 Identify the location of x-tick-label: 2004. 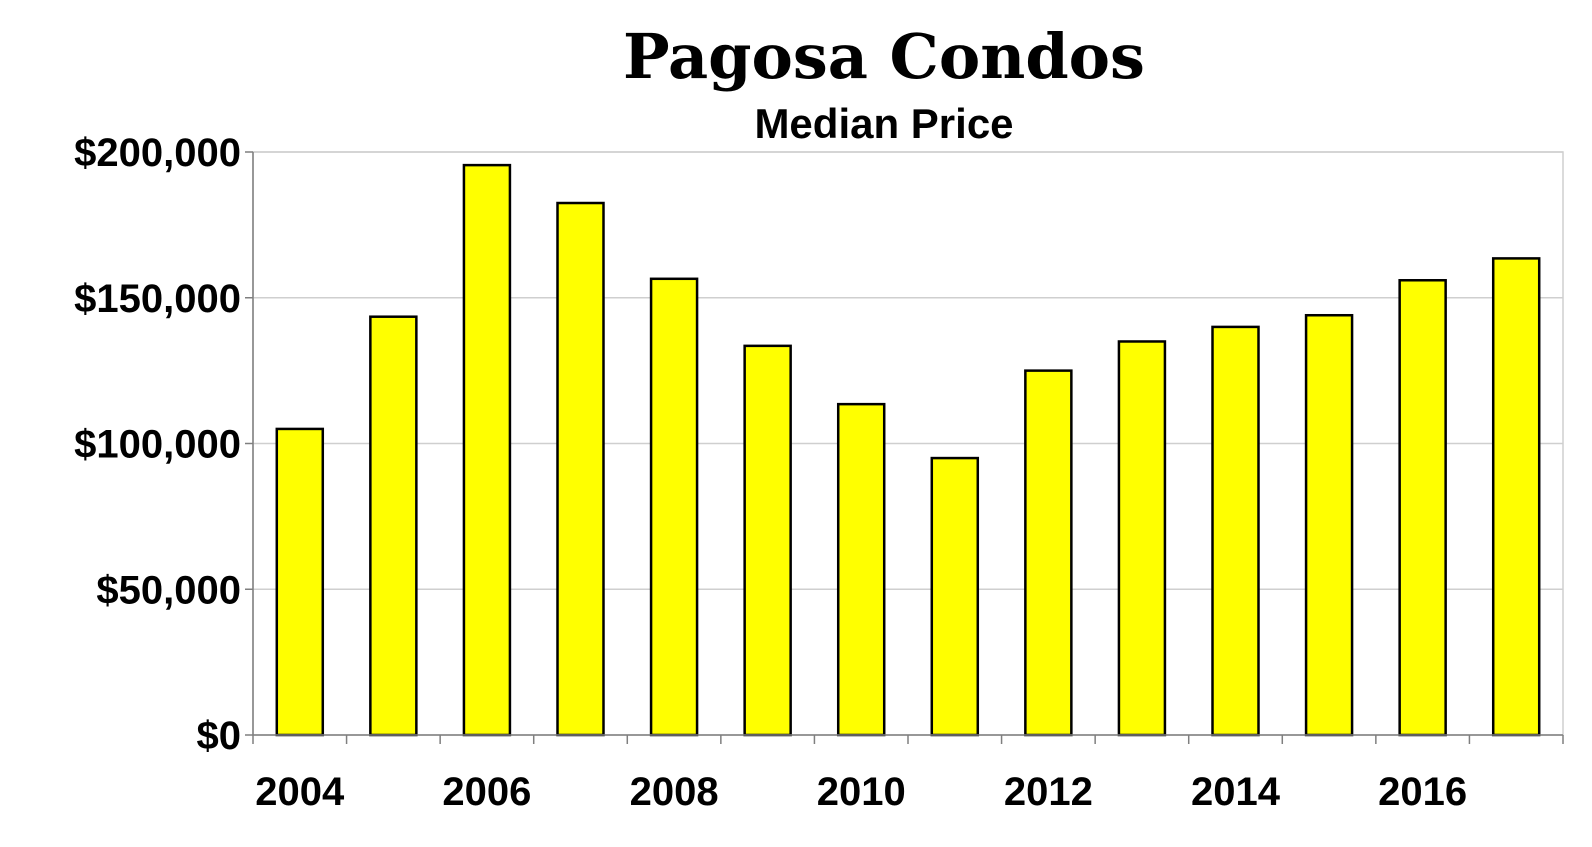
(300, 792).